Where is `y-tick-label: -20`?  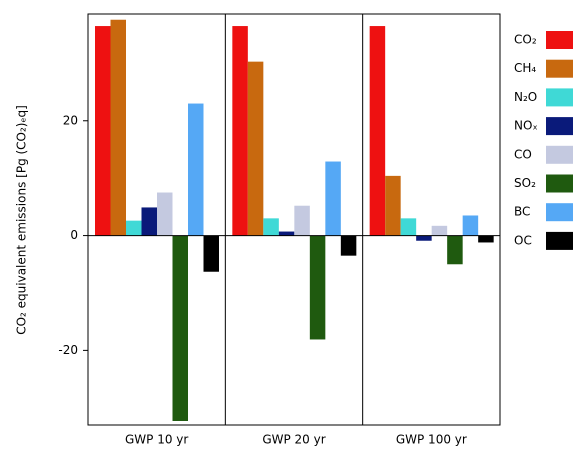 y-tick-label: -20 is located at coordinates (68, 350).